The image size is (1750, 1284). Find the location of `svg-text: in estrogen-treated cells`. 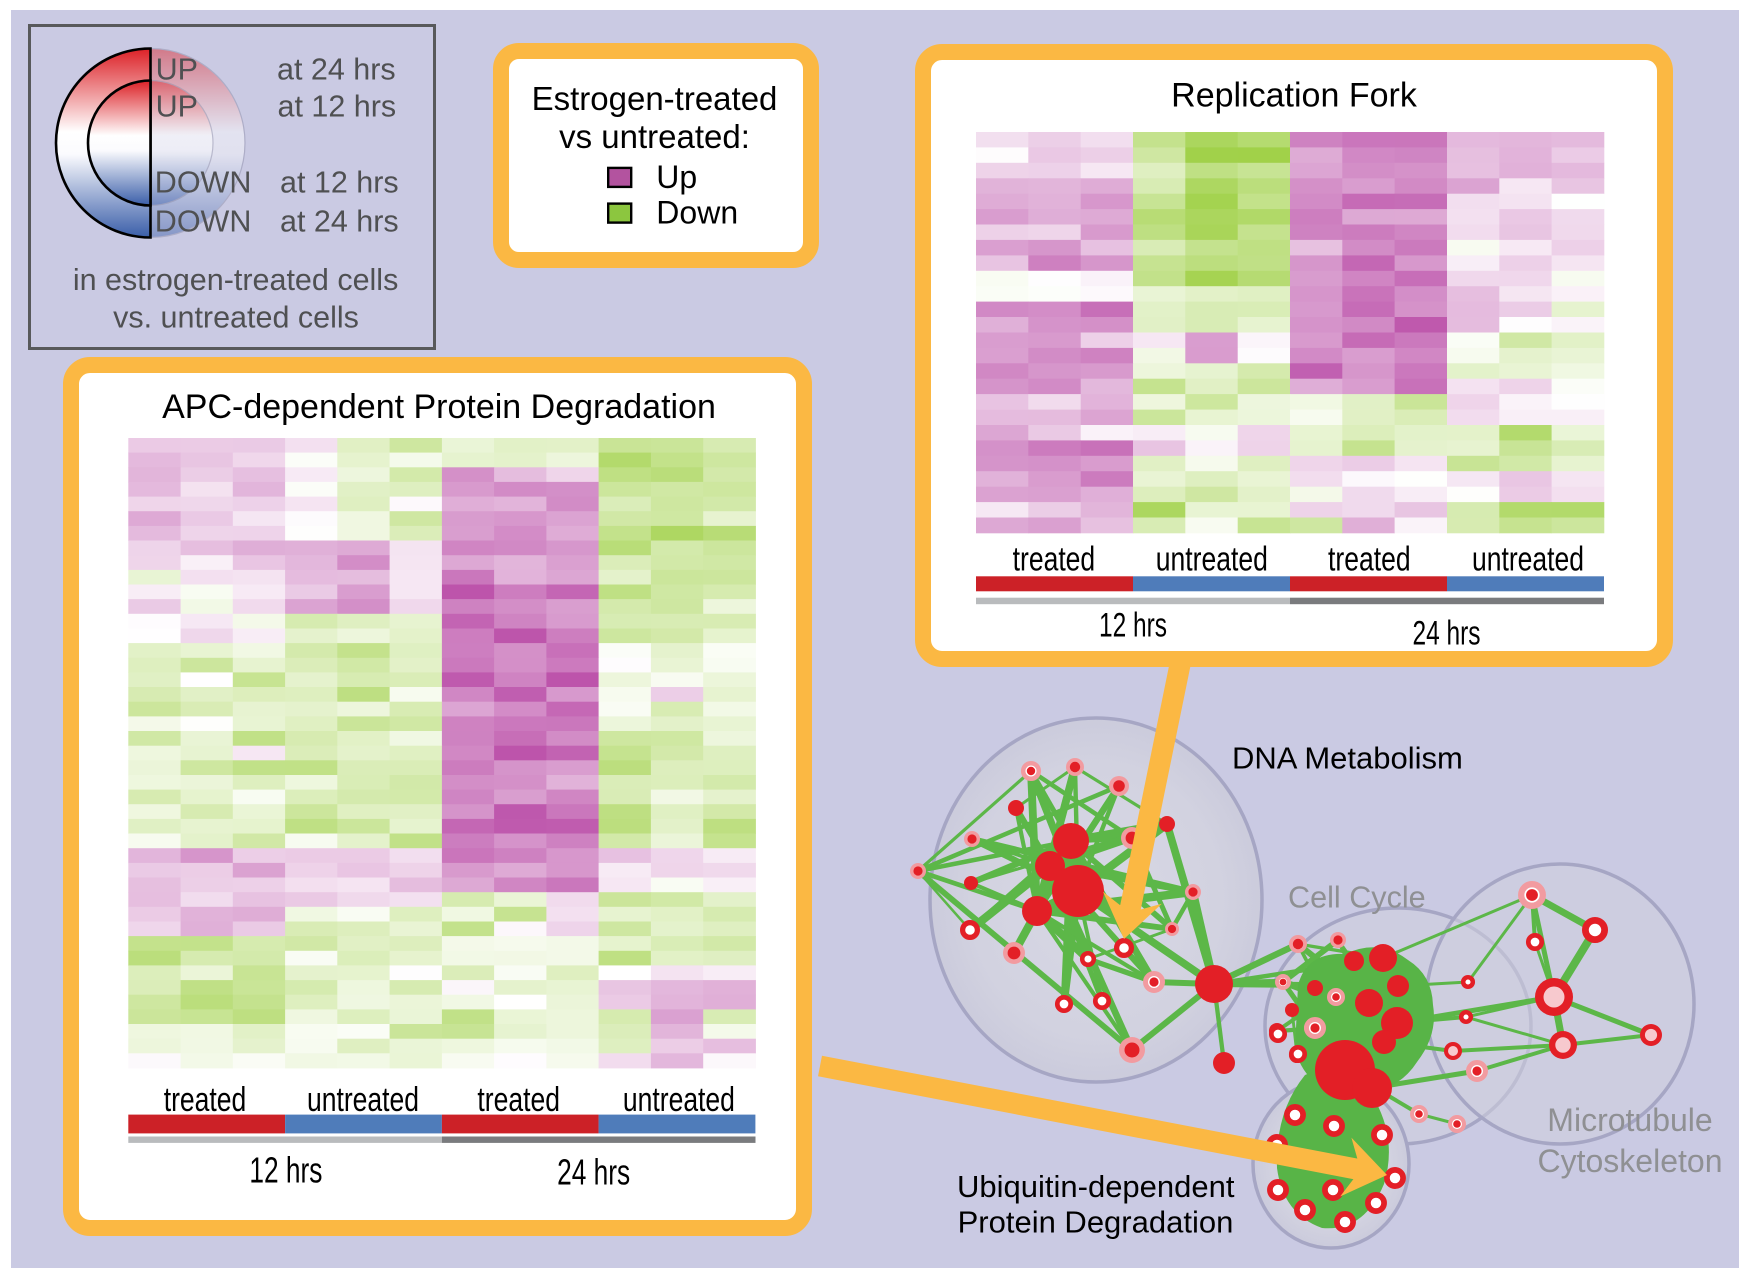

svg-text: in estrogen-treated cells is located at coordinates (236, 280).